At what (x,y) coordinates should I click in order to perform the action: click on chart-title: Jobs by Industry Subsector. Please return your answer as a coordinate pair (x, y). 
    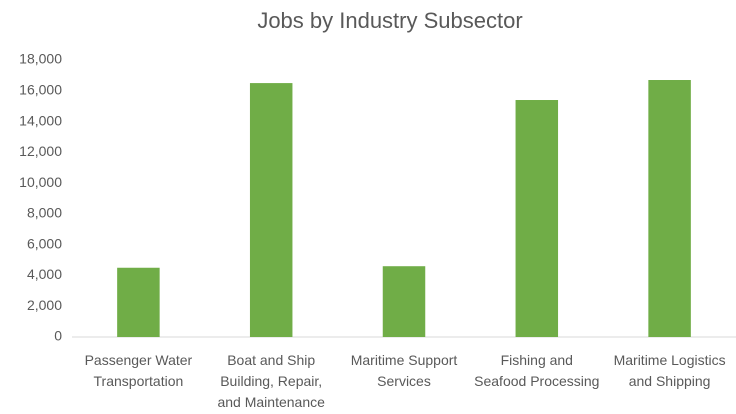
    Looking at the image, I should click on (389, 20).